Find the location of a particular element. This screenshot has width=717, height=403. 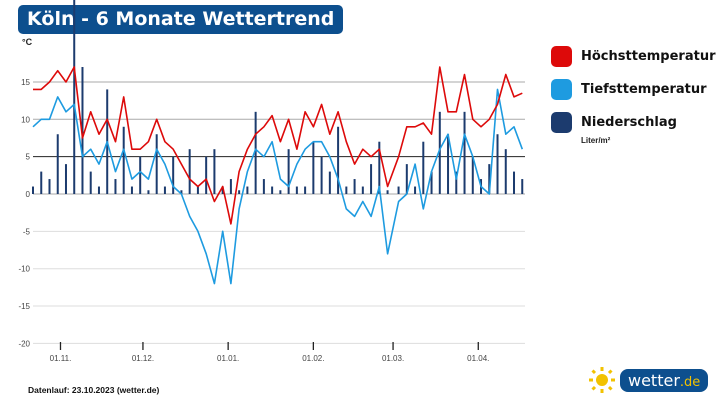

y-tick-label: -20 is located at coordinates (24, 343).